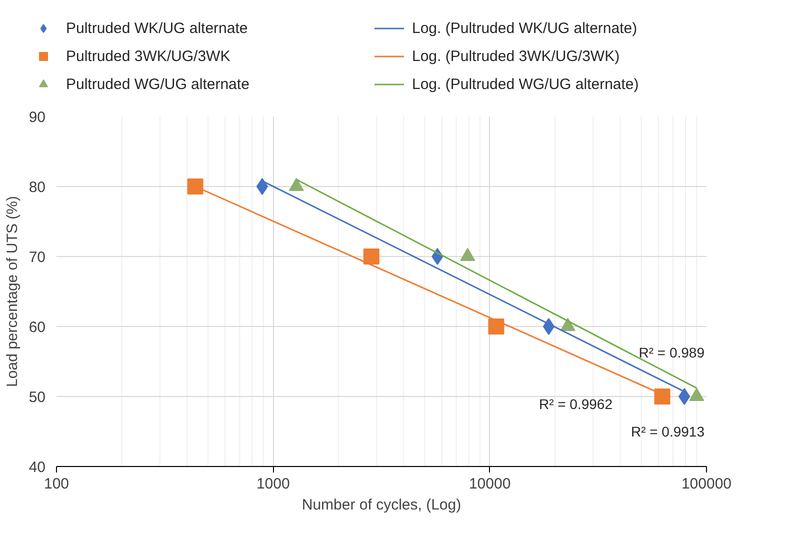 The width and height of the screenshot is (789, 554). I want to click on y-tick-label: 70, so click(37, 257).